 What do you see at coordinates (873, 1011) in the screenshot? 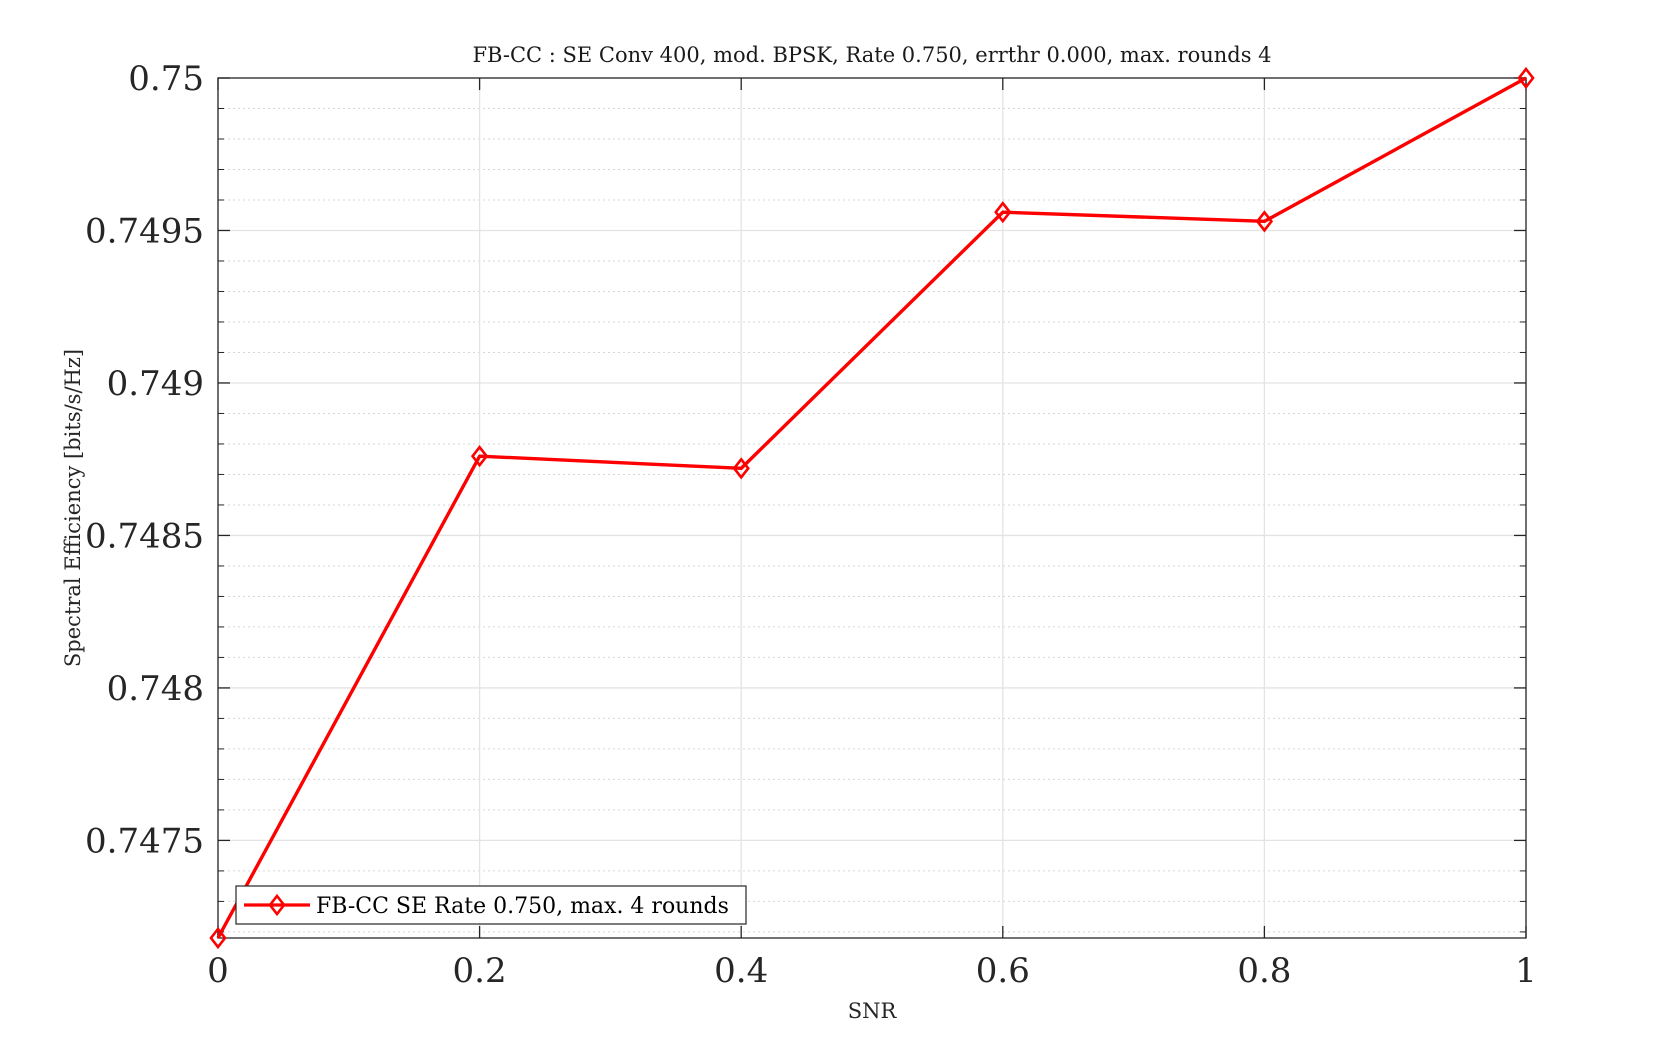
I see `x-axis-label: SNR` at bounding box center [873, 1011].